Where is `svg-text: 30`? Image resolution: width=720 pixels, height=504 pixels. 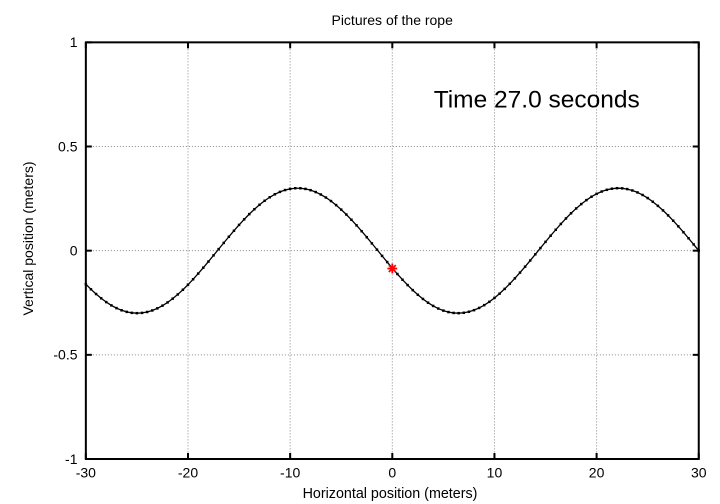 svg-text: 30 is located at coordinates (699, 473).